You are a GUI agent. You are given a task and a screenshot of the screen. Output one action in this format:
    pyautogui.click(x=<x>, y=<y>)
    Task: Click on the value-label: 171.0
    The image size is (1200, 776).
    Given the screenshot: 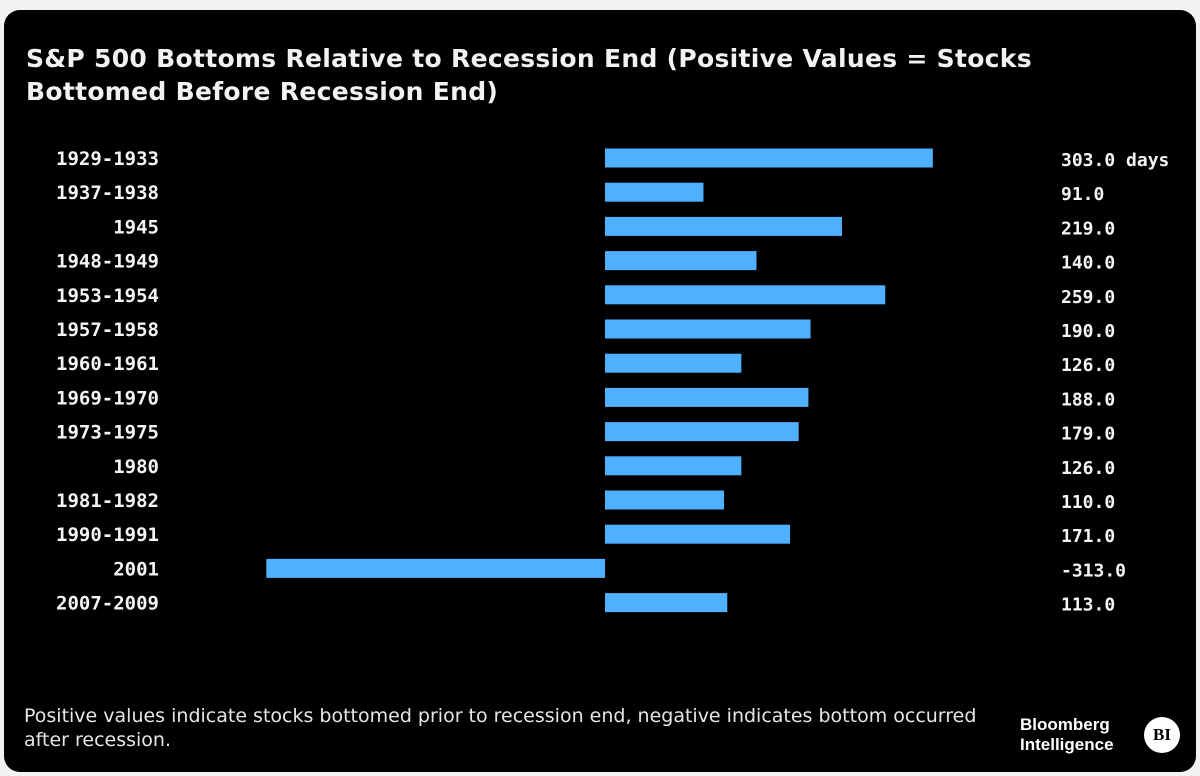 What is the action you would take?
    pyautogui.click(x=1088, y=536)
    